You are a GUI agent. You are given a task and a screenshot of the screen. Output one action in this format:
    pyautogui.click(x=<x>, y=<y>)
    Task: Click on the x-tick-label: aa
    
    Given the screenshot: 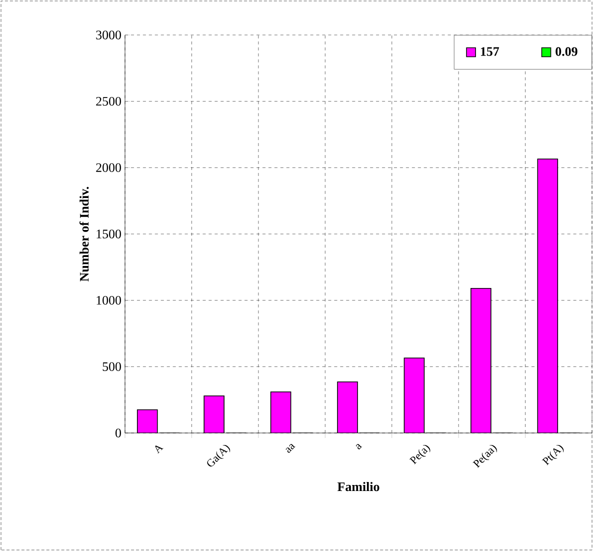 What is the action you would take?
    pyautogui.click(x=291, y=448)
    